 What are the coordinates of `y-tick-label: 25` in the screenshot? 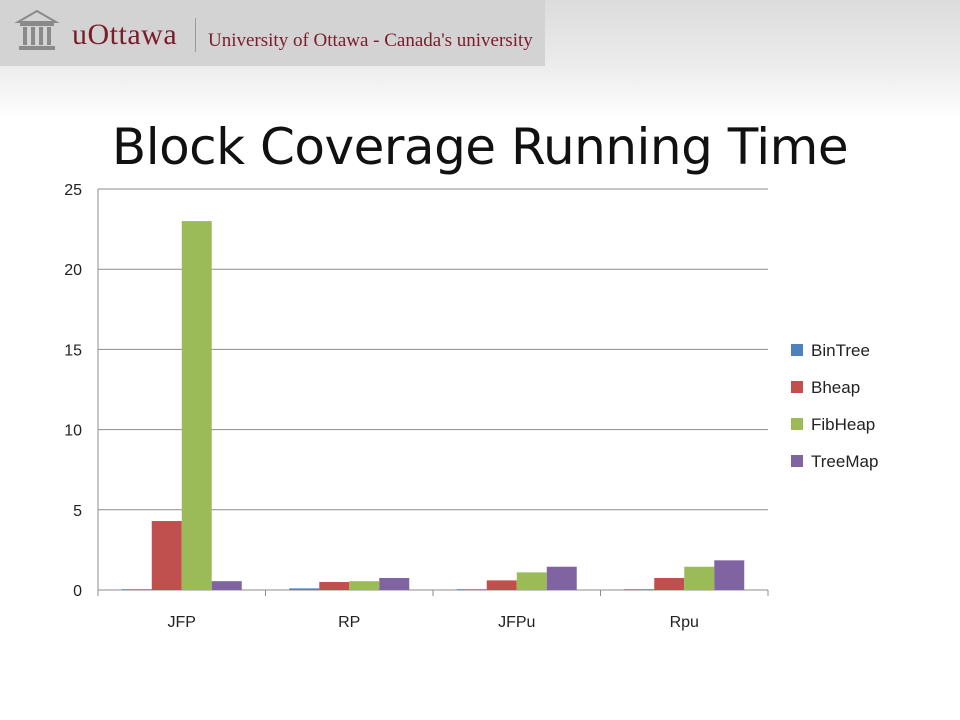 It's located at (73, 190).